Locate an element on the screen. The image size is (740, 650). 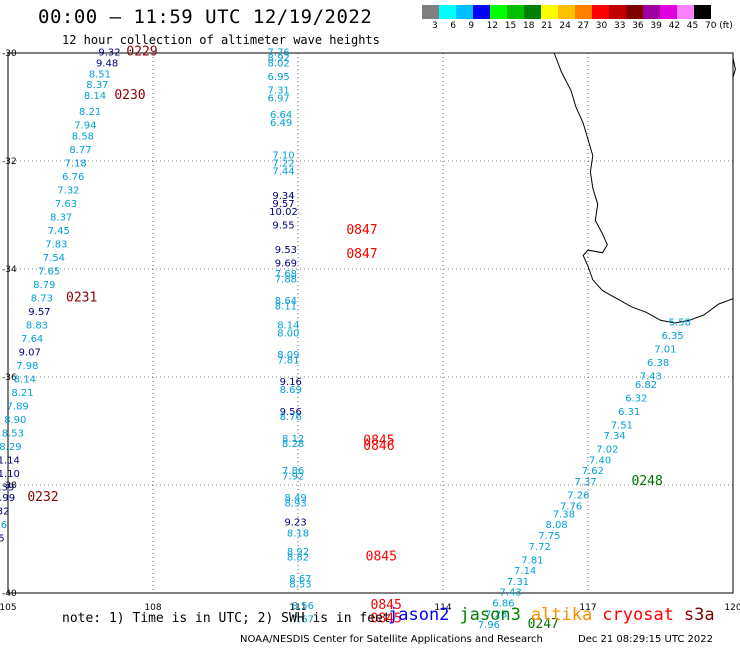
wave-height-value: 7.76 is located at coordinates (571, 506).